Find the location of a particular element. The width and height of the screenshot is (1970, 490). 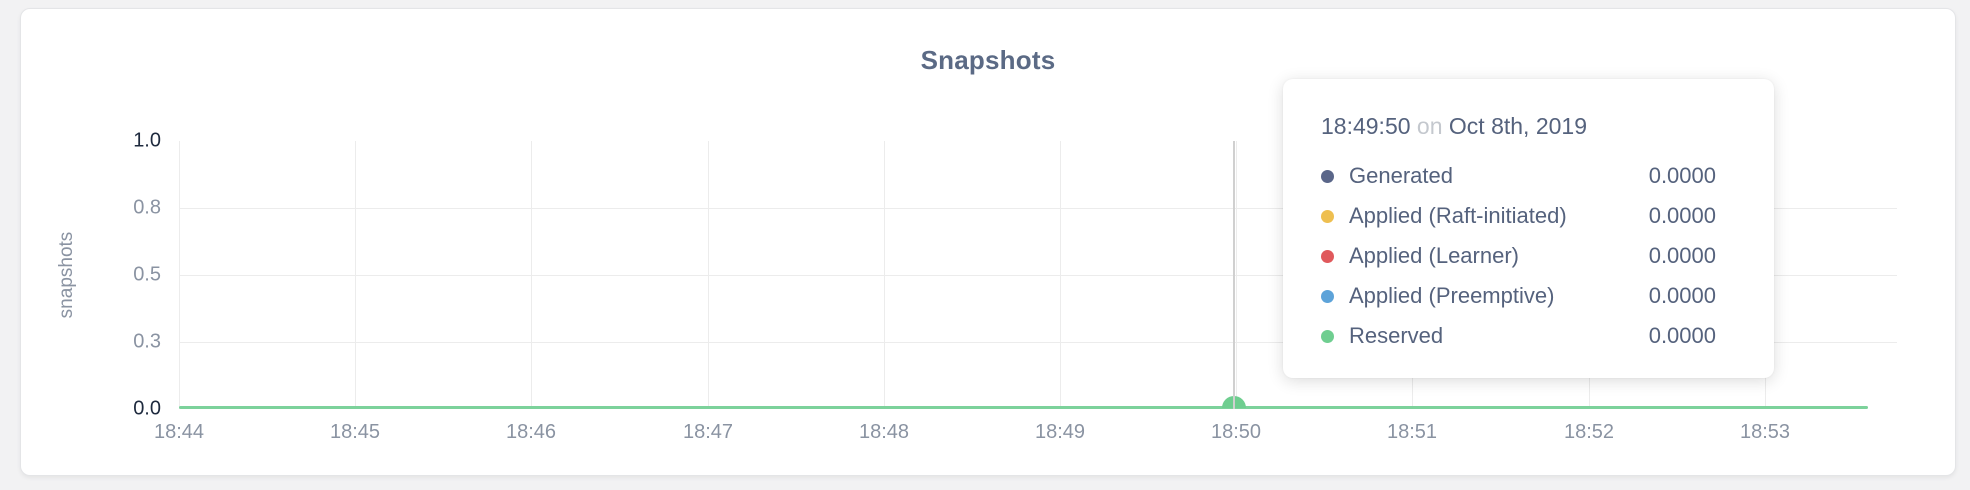

x-tick-label: 18:52 is located at coordinates (1589, 432).